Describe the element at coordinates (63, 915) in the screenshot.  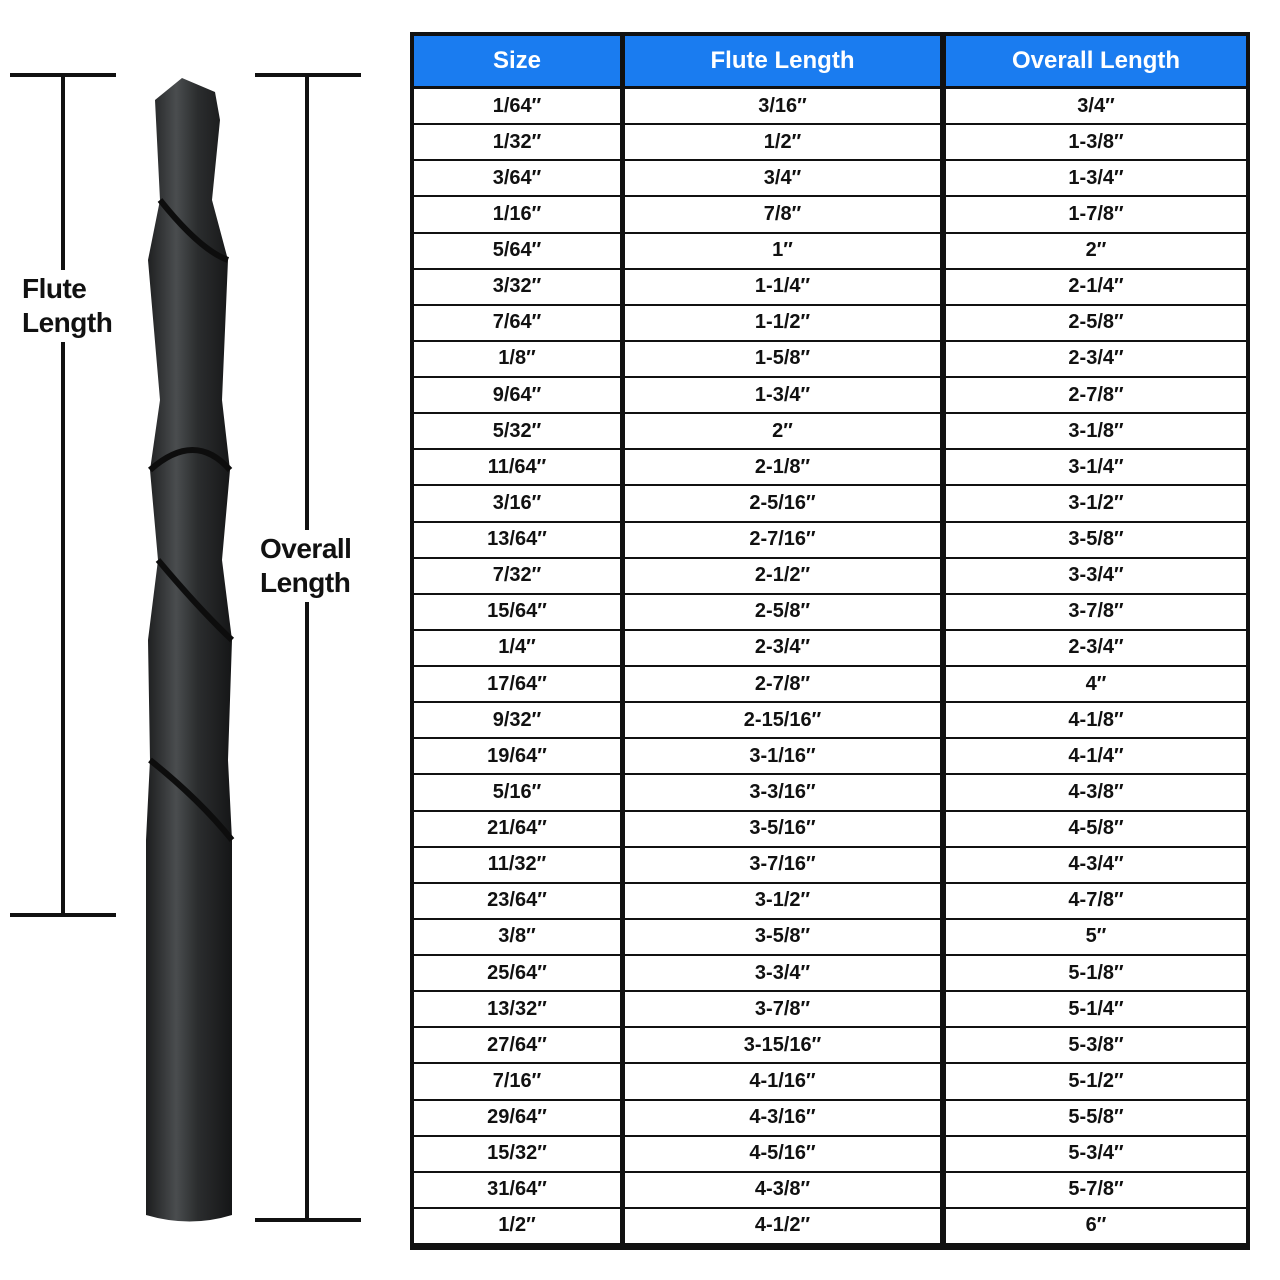
I see `flute-dimension-bottom-tick` at that location.